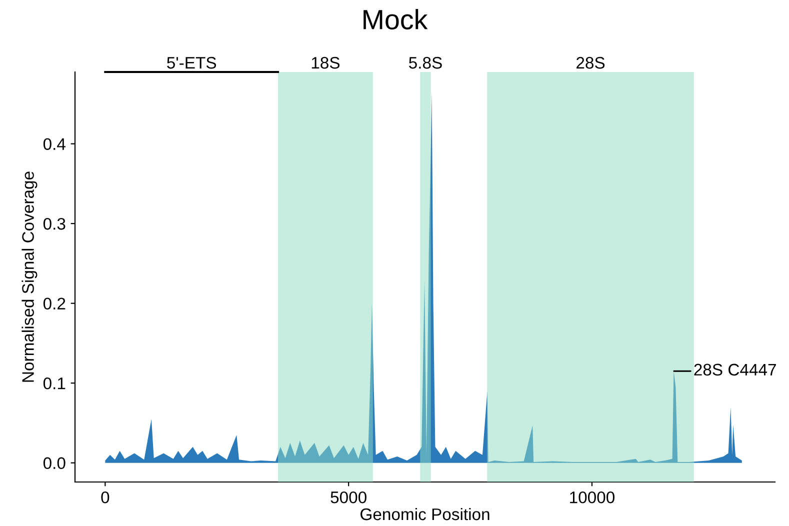 The height and width of the screenshot is (526, 789). What do you see at coordinates (425, 514) in the screenshot?
I see `x-axis-title: Genomic Position` at bounding box center [425, 514].